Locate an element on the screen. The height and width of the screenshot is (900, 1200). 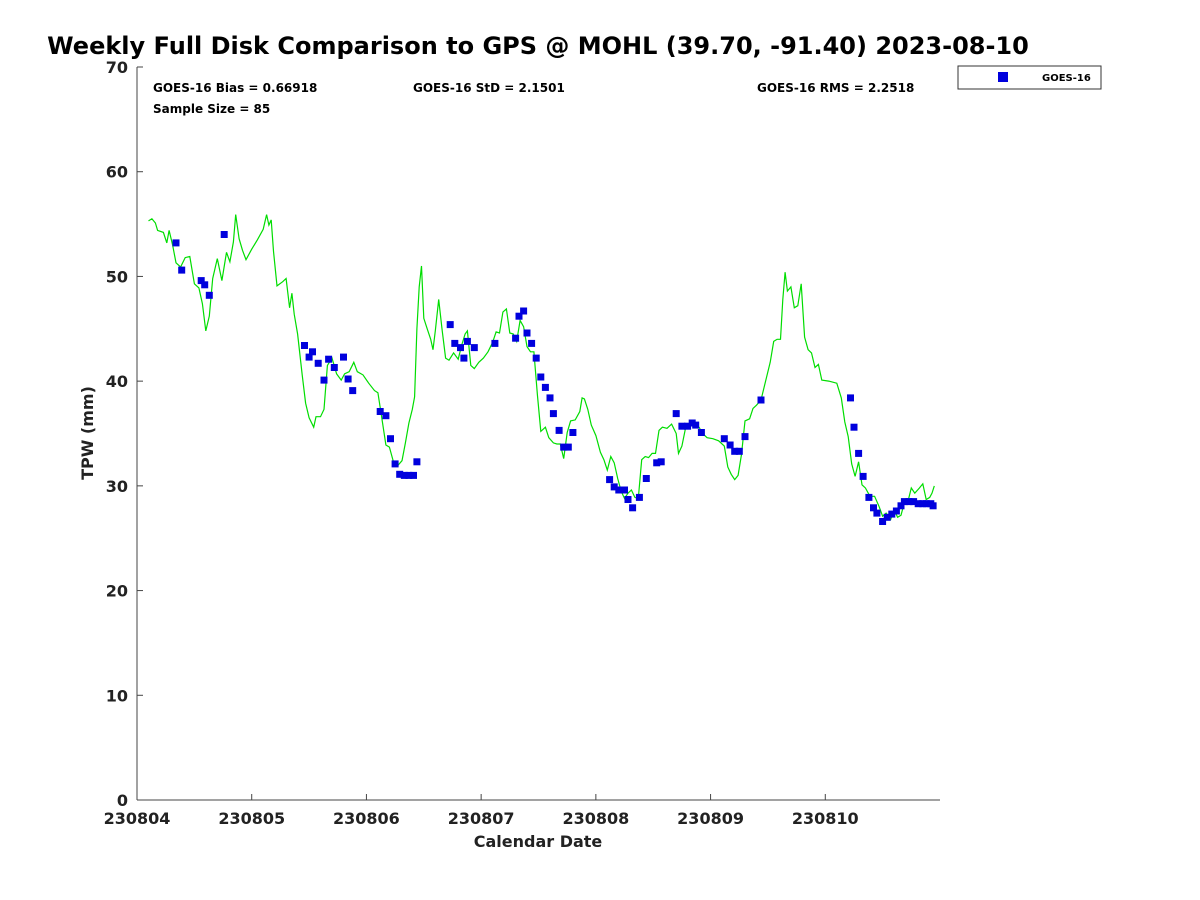
y-tick-label: 20 is located at coordinates (117, 591).